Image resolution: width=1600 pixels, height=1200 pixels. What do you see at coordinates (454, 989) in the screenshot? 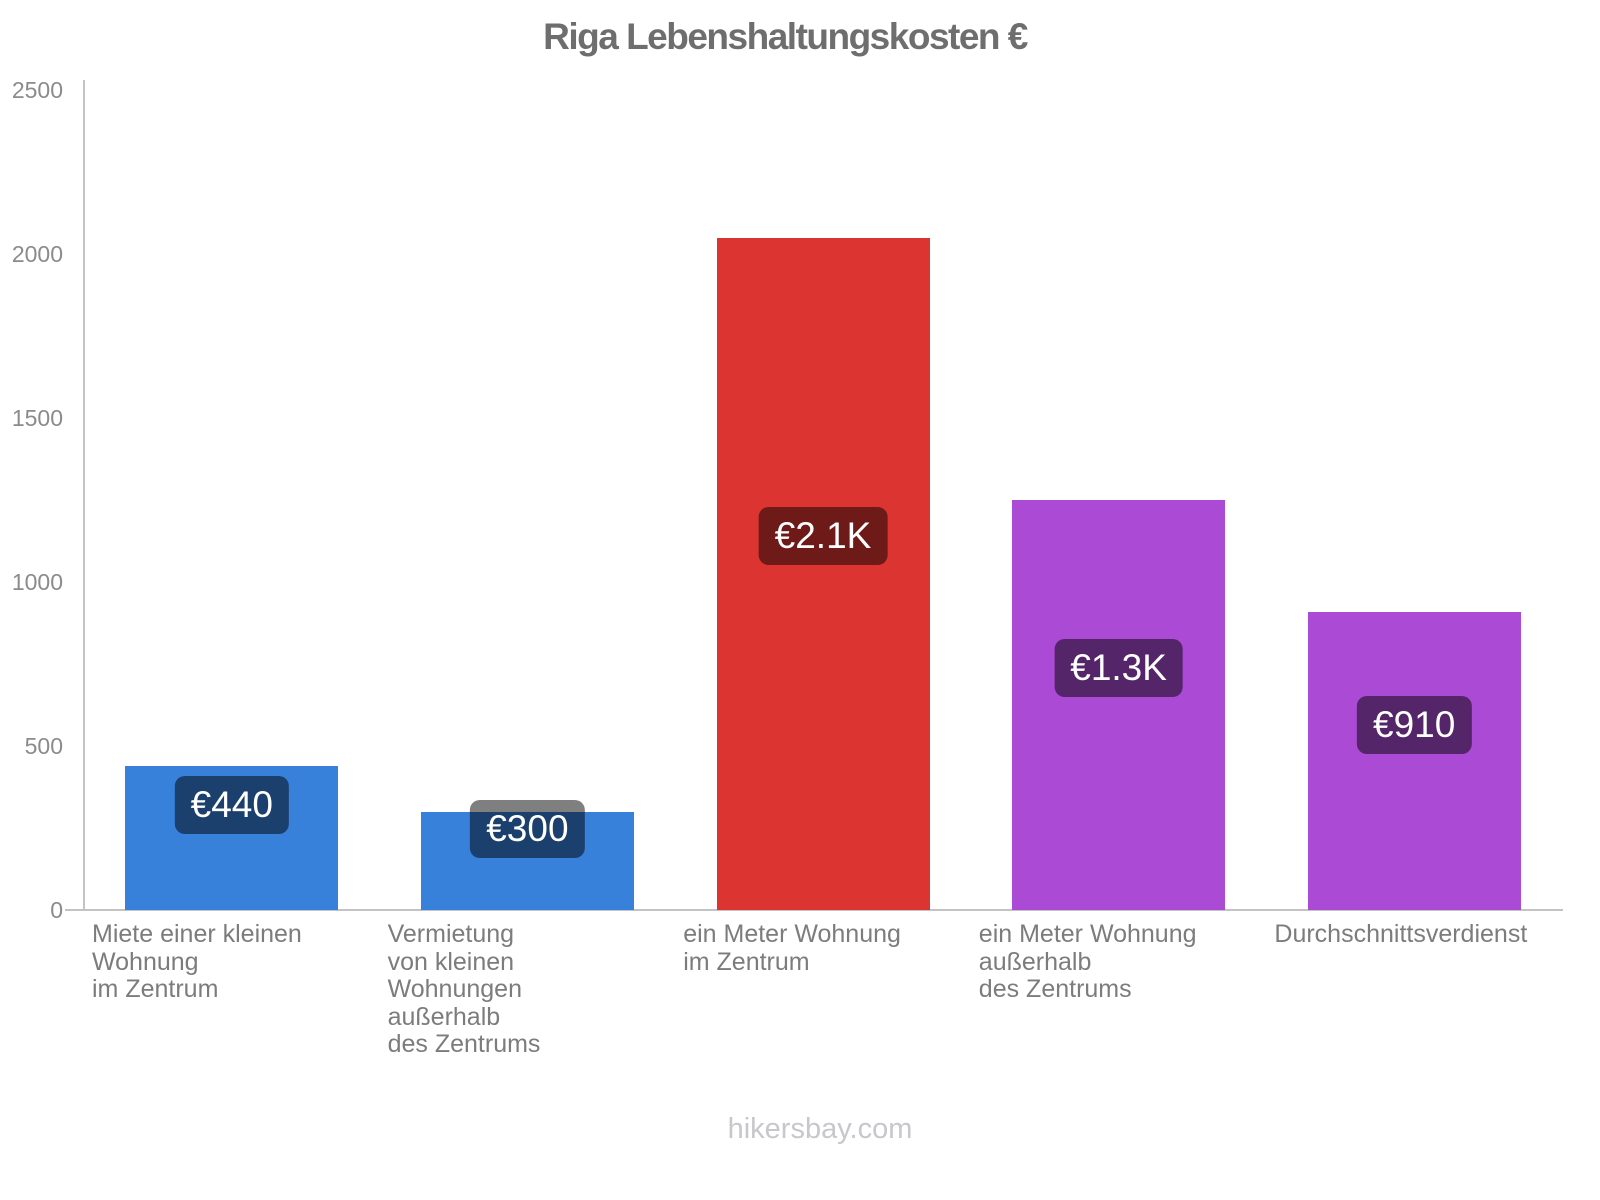
I see `category-label-line: Wohnungen` at bounding box center [454, 989].